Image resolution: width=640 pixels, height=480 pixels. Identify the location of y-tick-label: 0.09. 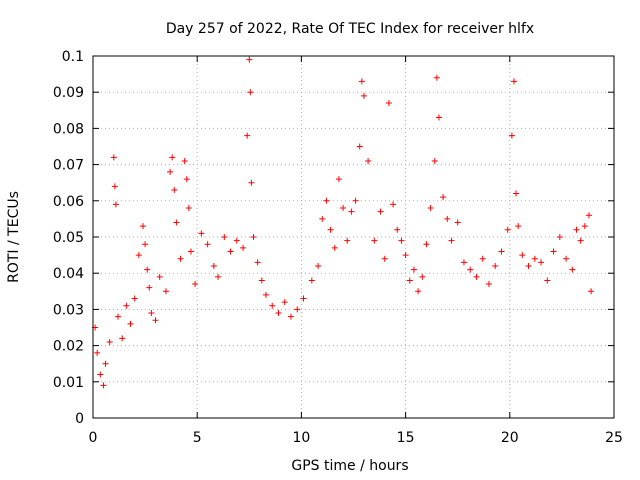
(68, 93).